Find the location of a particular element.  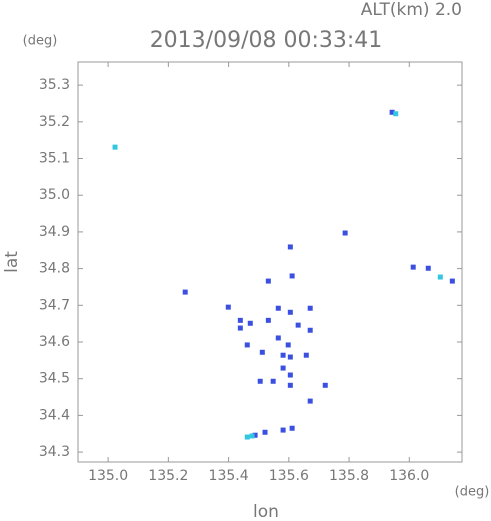

x-tick-label: 135.2 is located at coordinates (168, 476).